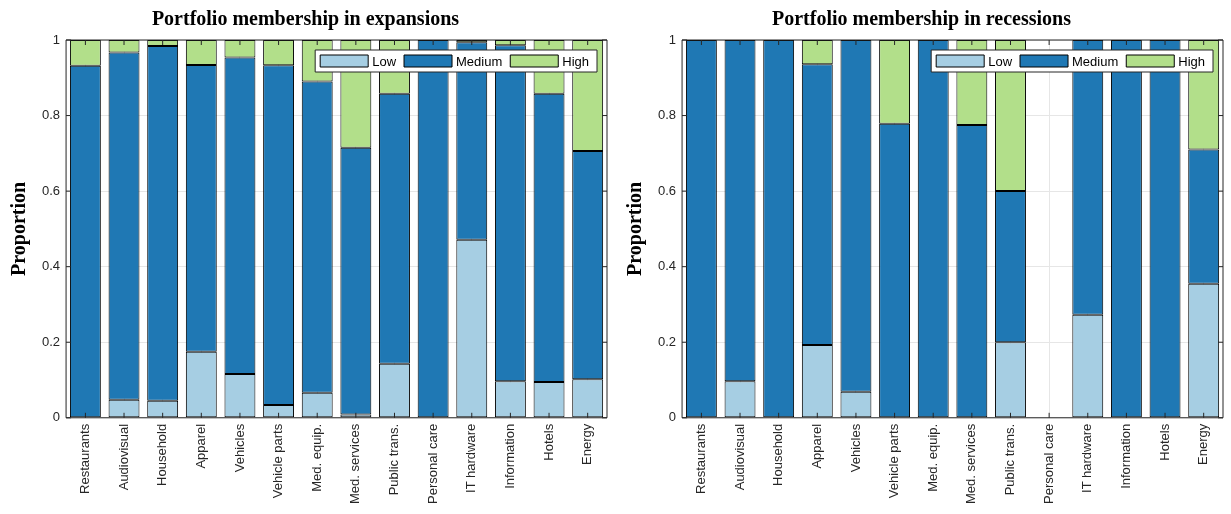 Image resolution: width=1231 pixels, height=514 pixels. What do you see at coordinates (305, 19) in the screenshot?
I see `chart-title: Portfolio membership in expansions` at bounding box center [305, 19].